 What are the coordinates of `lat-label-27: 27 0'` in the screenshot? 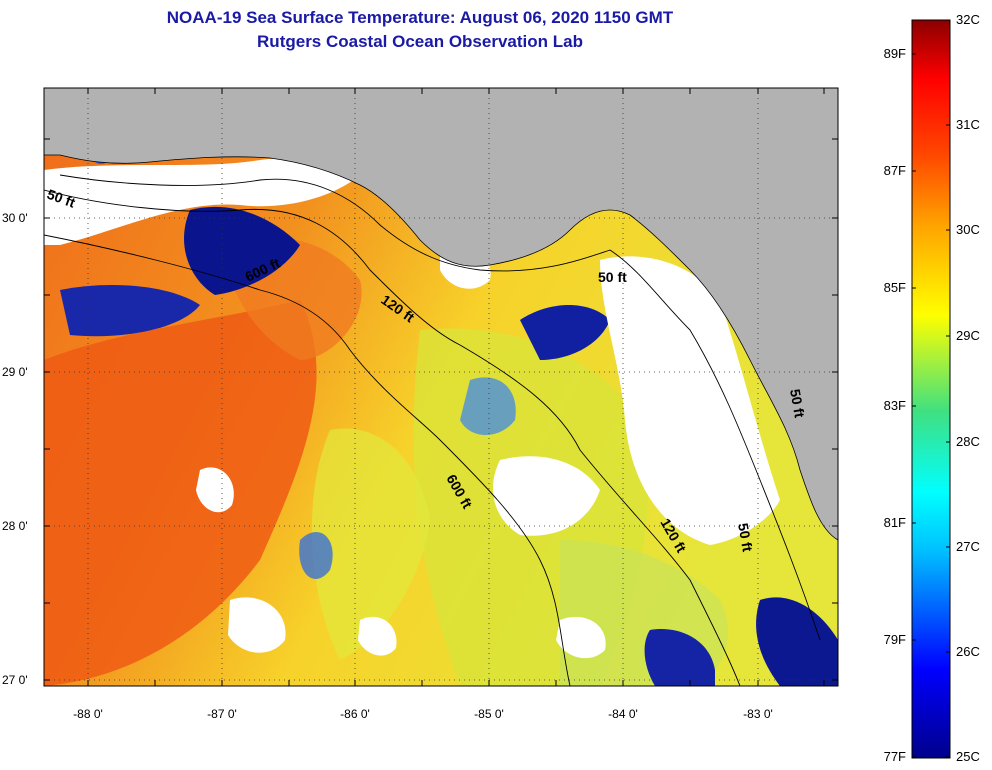 It's located at (15, 680).